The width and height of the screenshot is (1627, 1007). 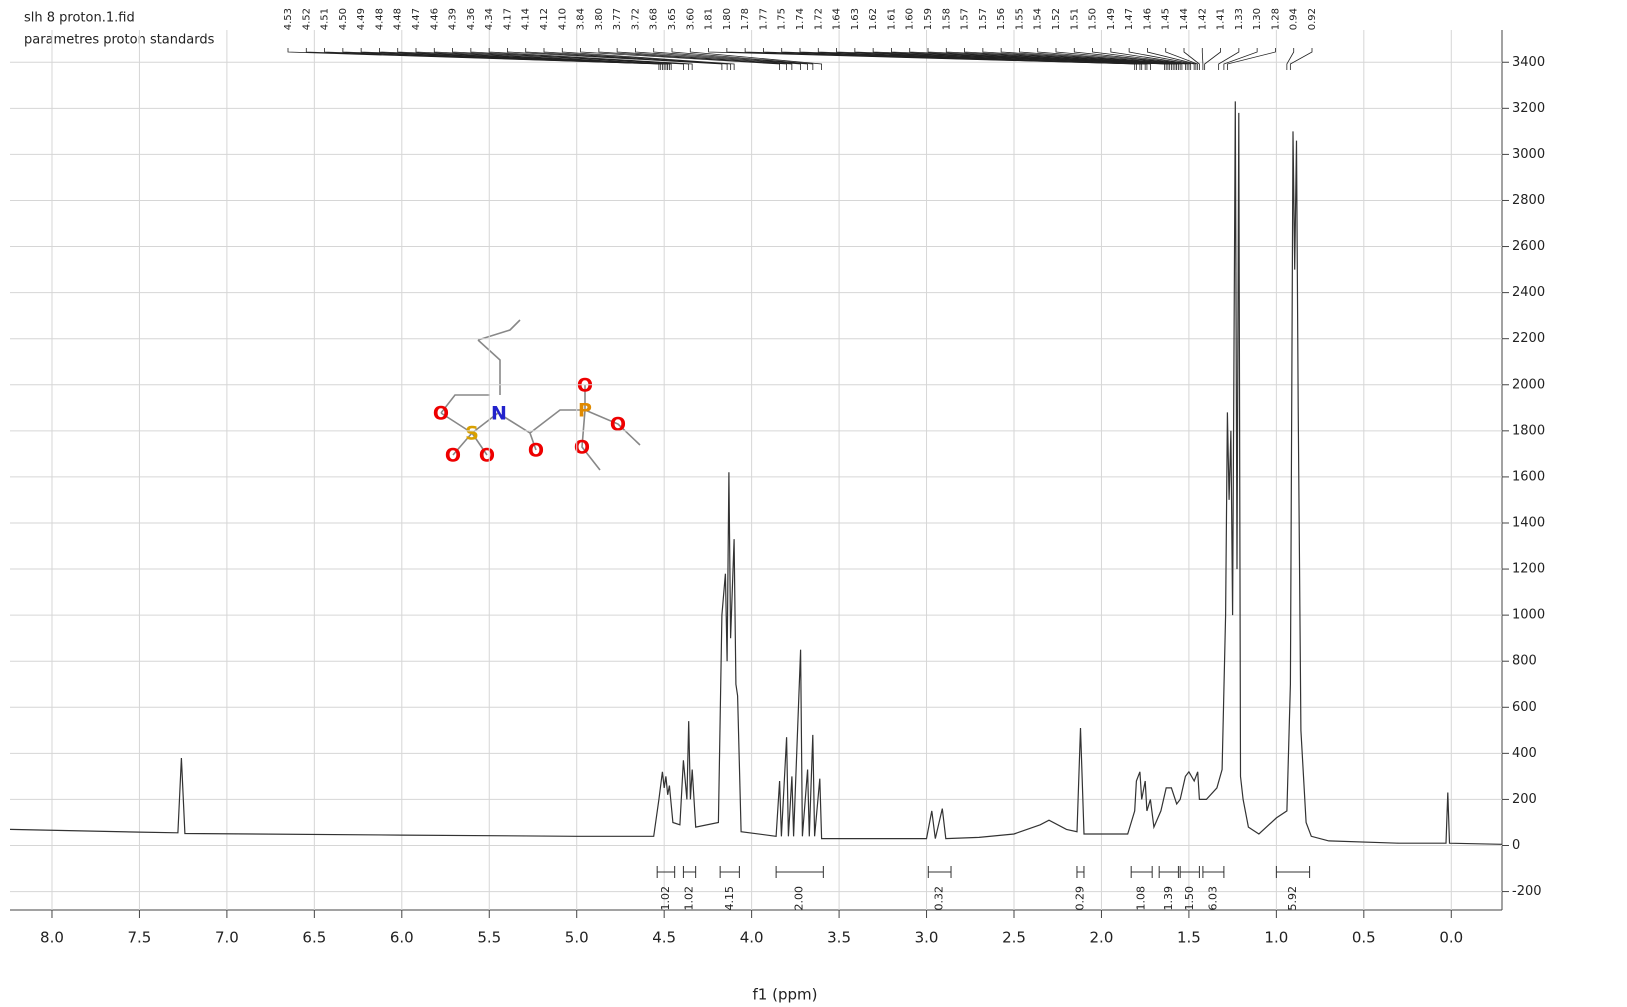 What do you see at coordinates (839, 938) in the screenshot?
I see `x-tick-label: 3.5` at bounding box center [839, 938].